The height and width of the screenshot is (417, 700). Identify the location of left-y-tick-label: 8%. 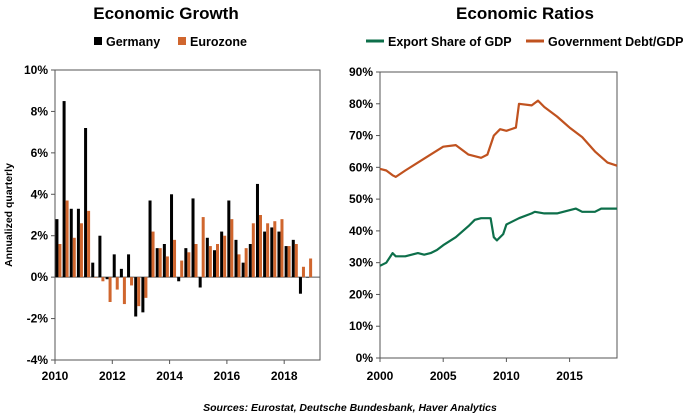
(40, 111).